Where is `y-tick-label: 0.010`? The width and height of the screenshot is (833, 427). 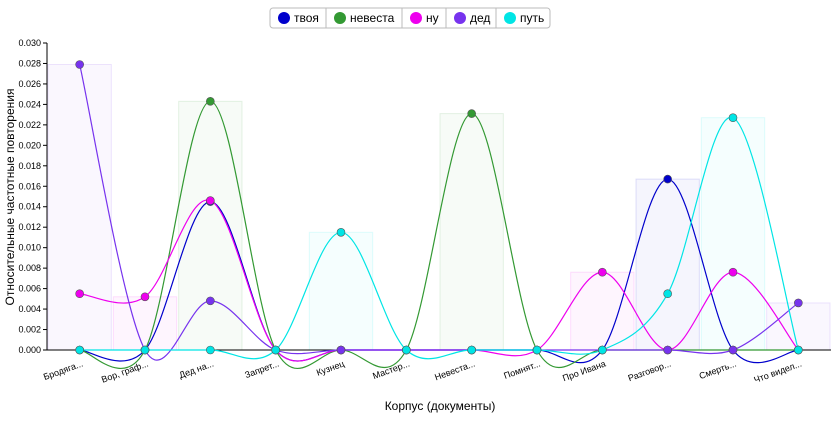
y-tick-label: 0.010 is located at coordinates (29, 248).